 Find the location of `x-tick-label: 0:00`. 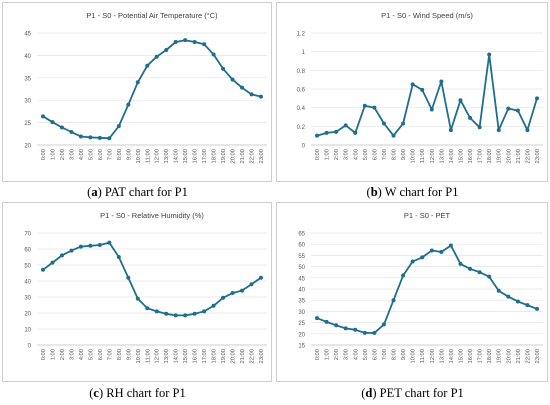

x-tick-label: 0:00 is located at coordinates (318, 154).